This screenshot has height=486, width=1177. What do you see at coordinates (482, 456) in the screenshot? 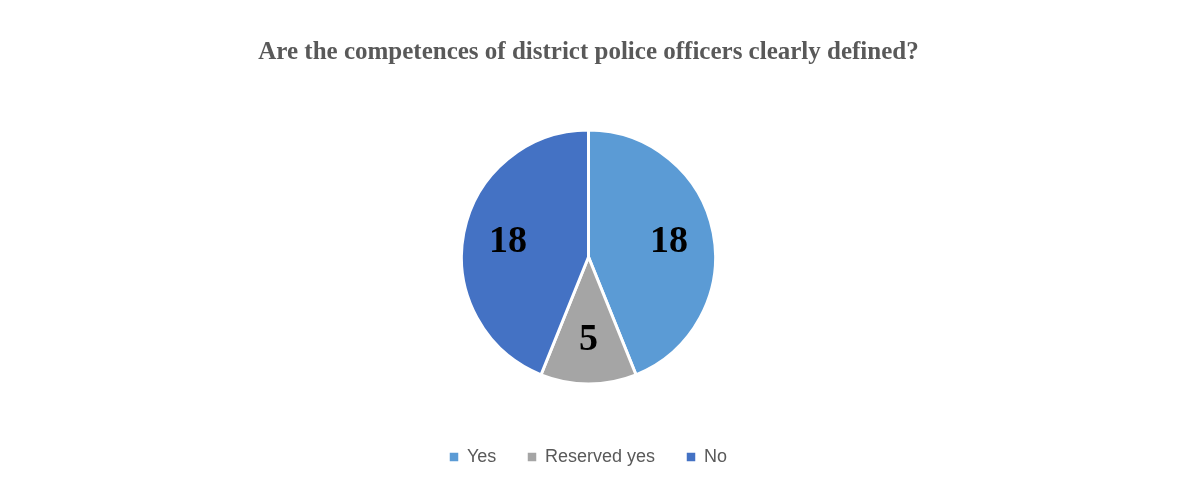
I see `legend-label: Yes` at bounding box center [482, 456].